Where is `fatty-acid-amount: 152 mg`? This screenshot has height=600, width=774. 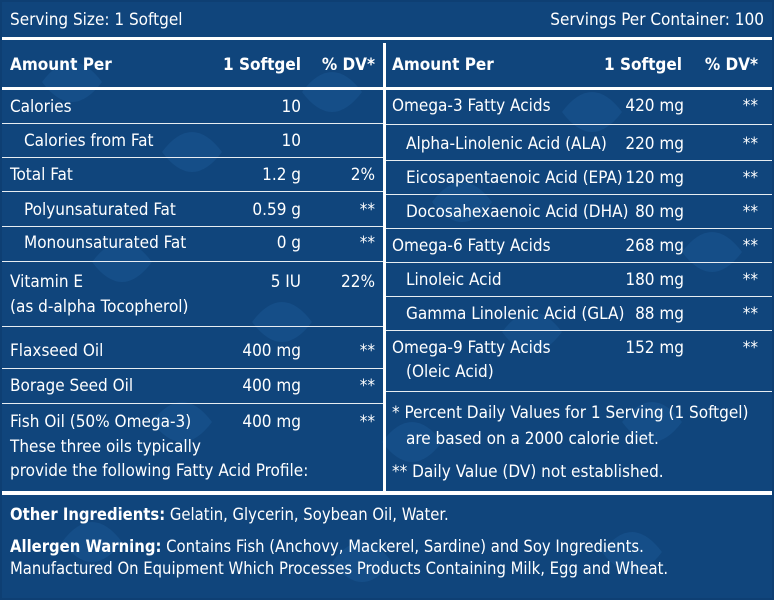
fatty-acid-amount: 152 mg is located at coordinates (654, 348).